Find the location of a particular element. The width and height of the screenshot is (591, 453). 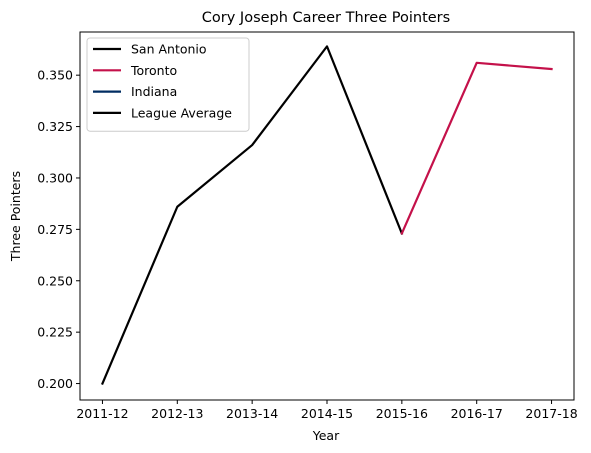

x-tick-label: 2015-16 is located at coordinates (402, 413).